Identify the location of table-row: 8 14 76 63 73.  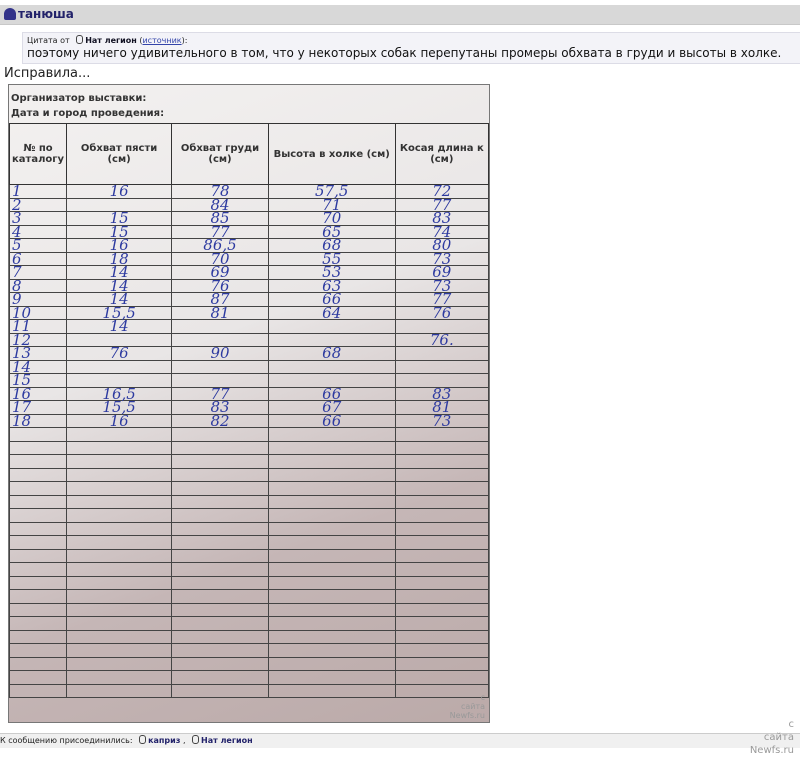
(249, 285).